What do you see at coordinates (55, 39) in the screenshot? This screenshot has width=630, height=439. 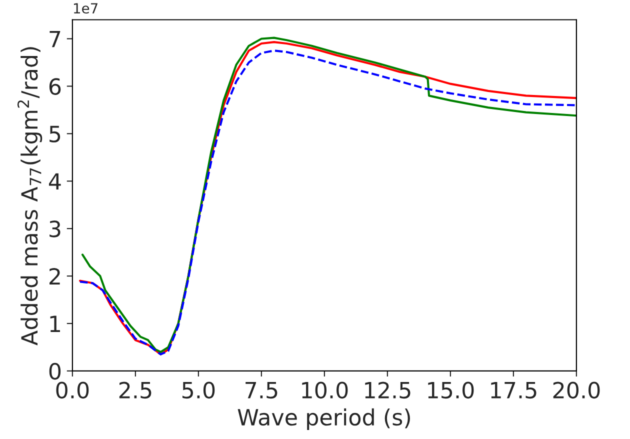 I see `y-tick-label: 7` at bounding box center [55, 39].